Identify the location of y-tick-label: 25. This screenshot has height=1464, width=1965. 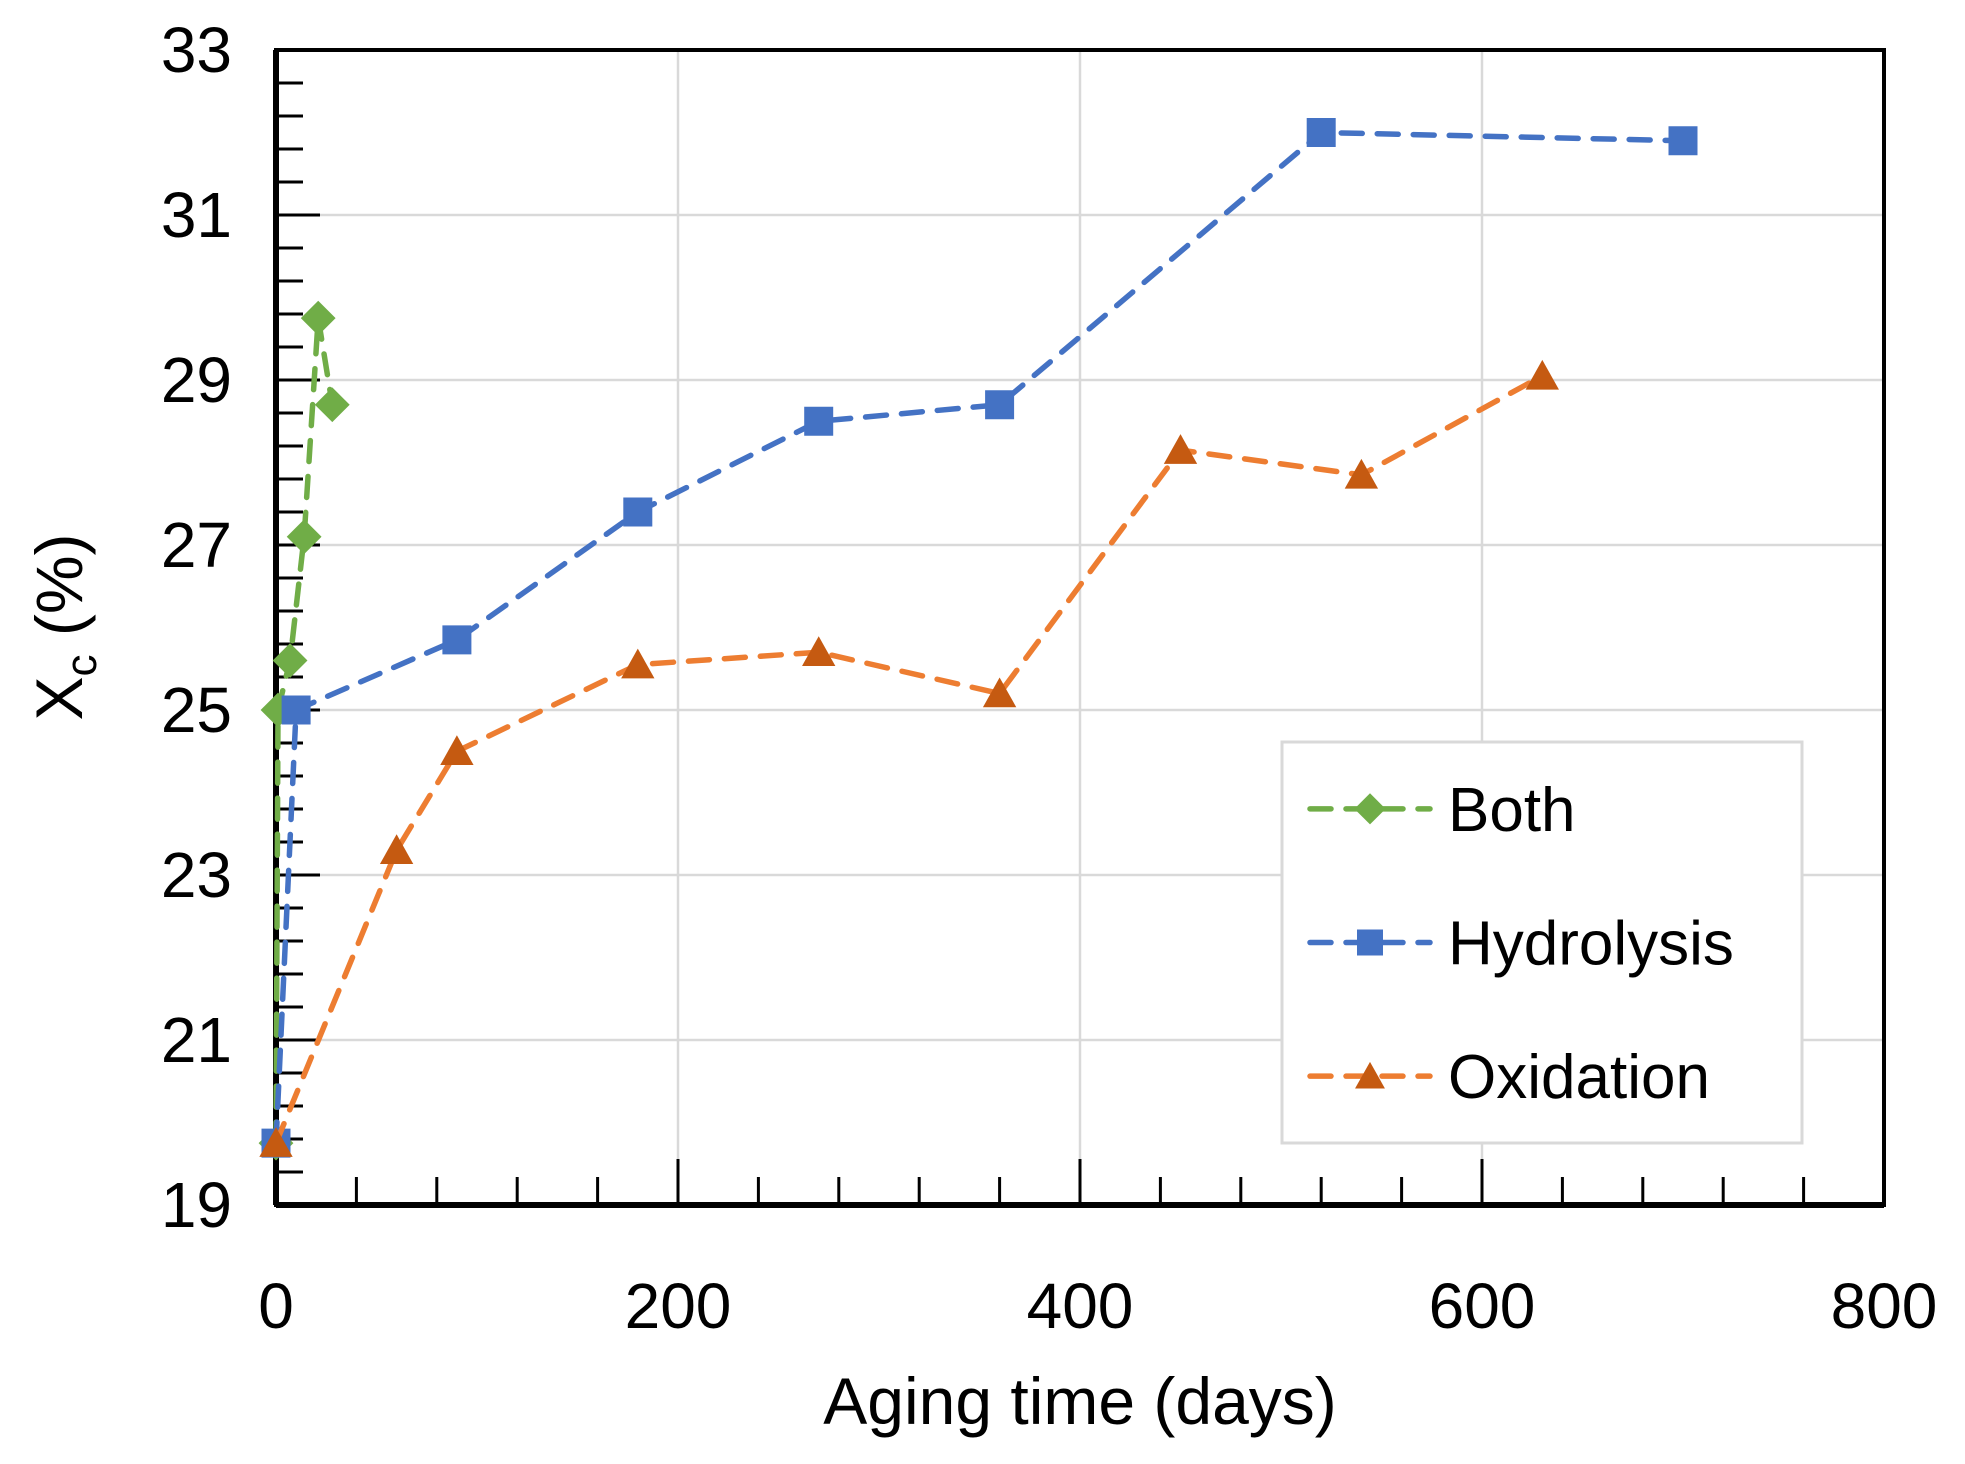
(196, 710).